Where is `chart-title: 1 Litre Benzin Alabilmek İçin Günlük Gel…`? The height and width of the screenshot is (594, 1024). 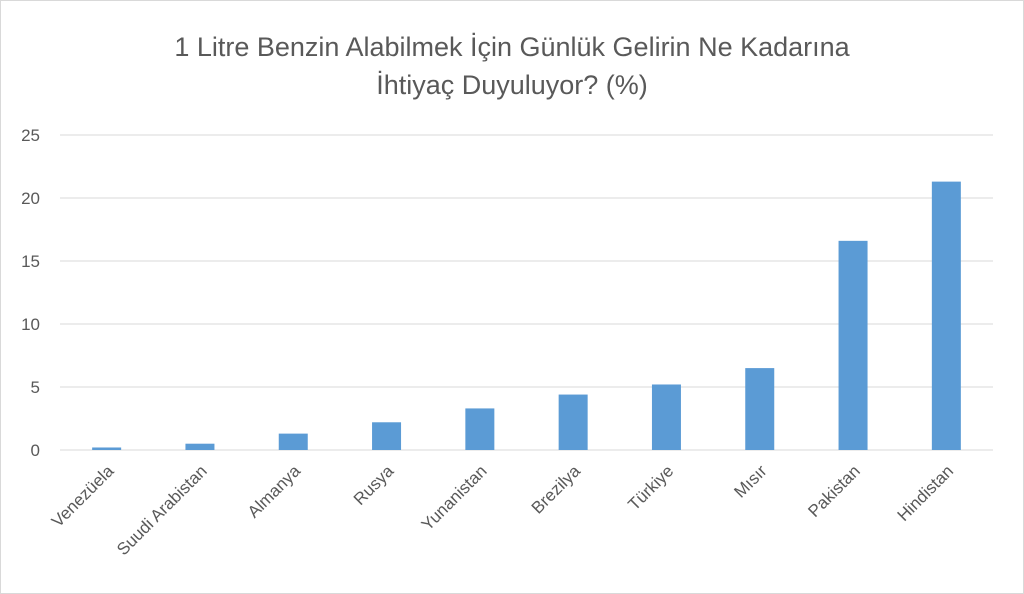 chart-title: 1 Litre Benzin Alabilmek İçin Günlük Gel… is located at coordinates (512, 66).